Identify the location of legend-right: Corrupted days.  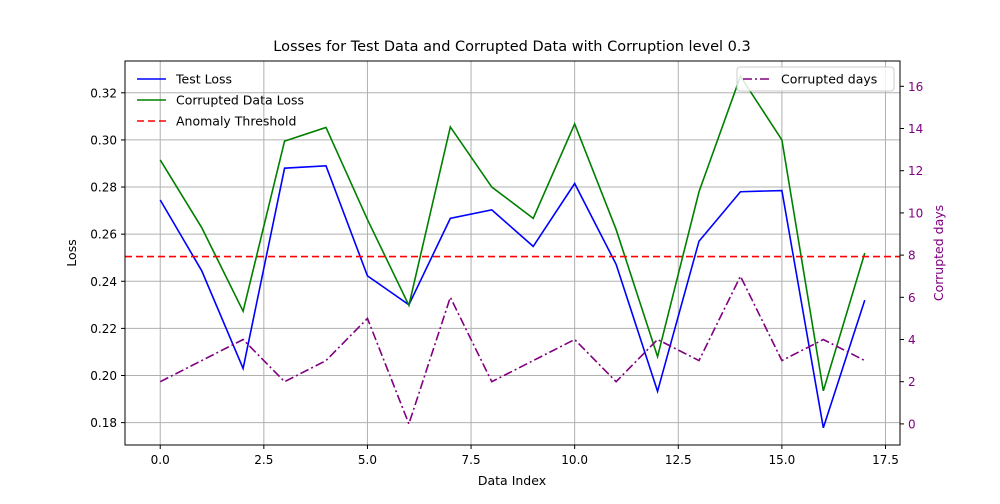
(815, 79).